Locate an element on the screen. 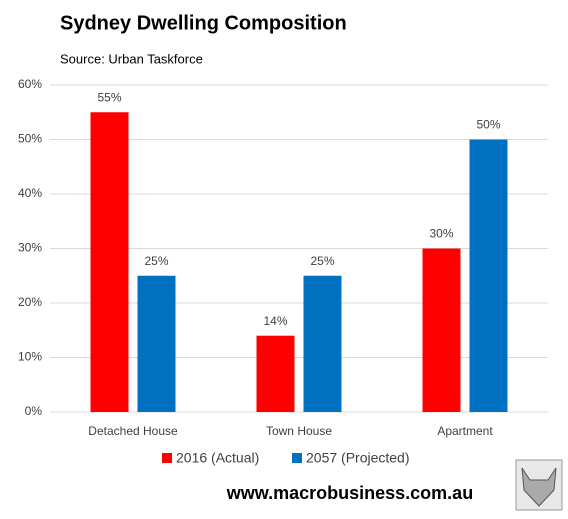  x-tick-label: Town House is located at coordinates (299, 431).